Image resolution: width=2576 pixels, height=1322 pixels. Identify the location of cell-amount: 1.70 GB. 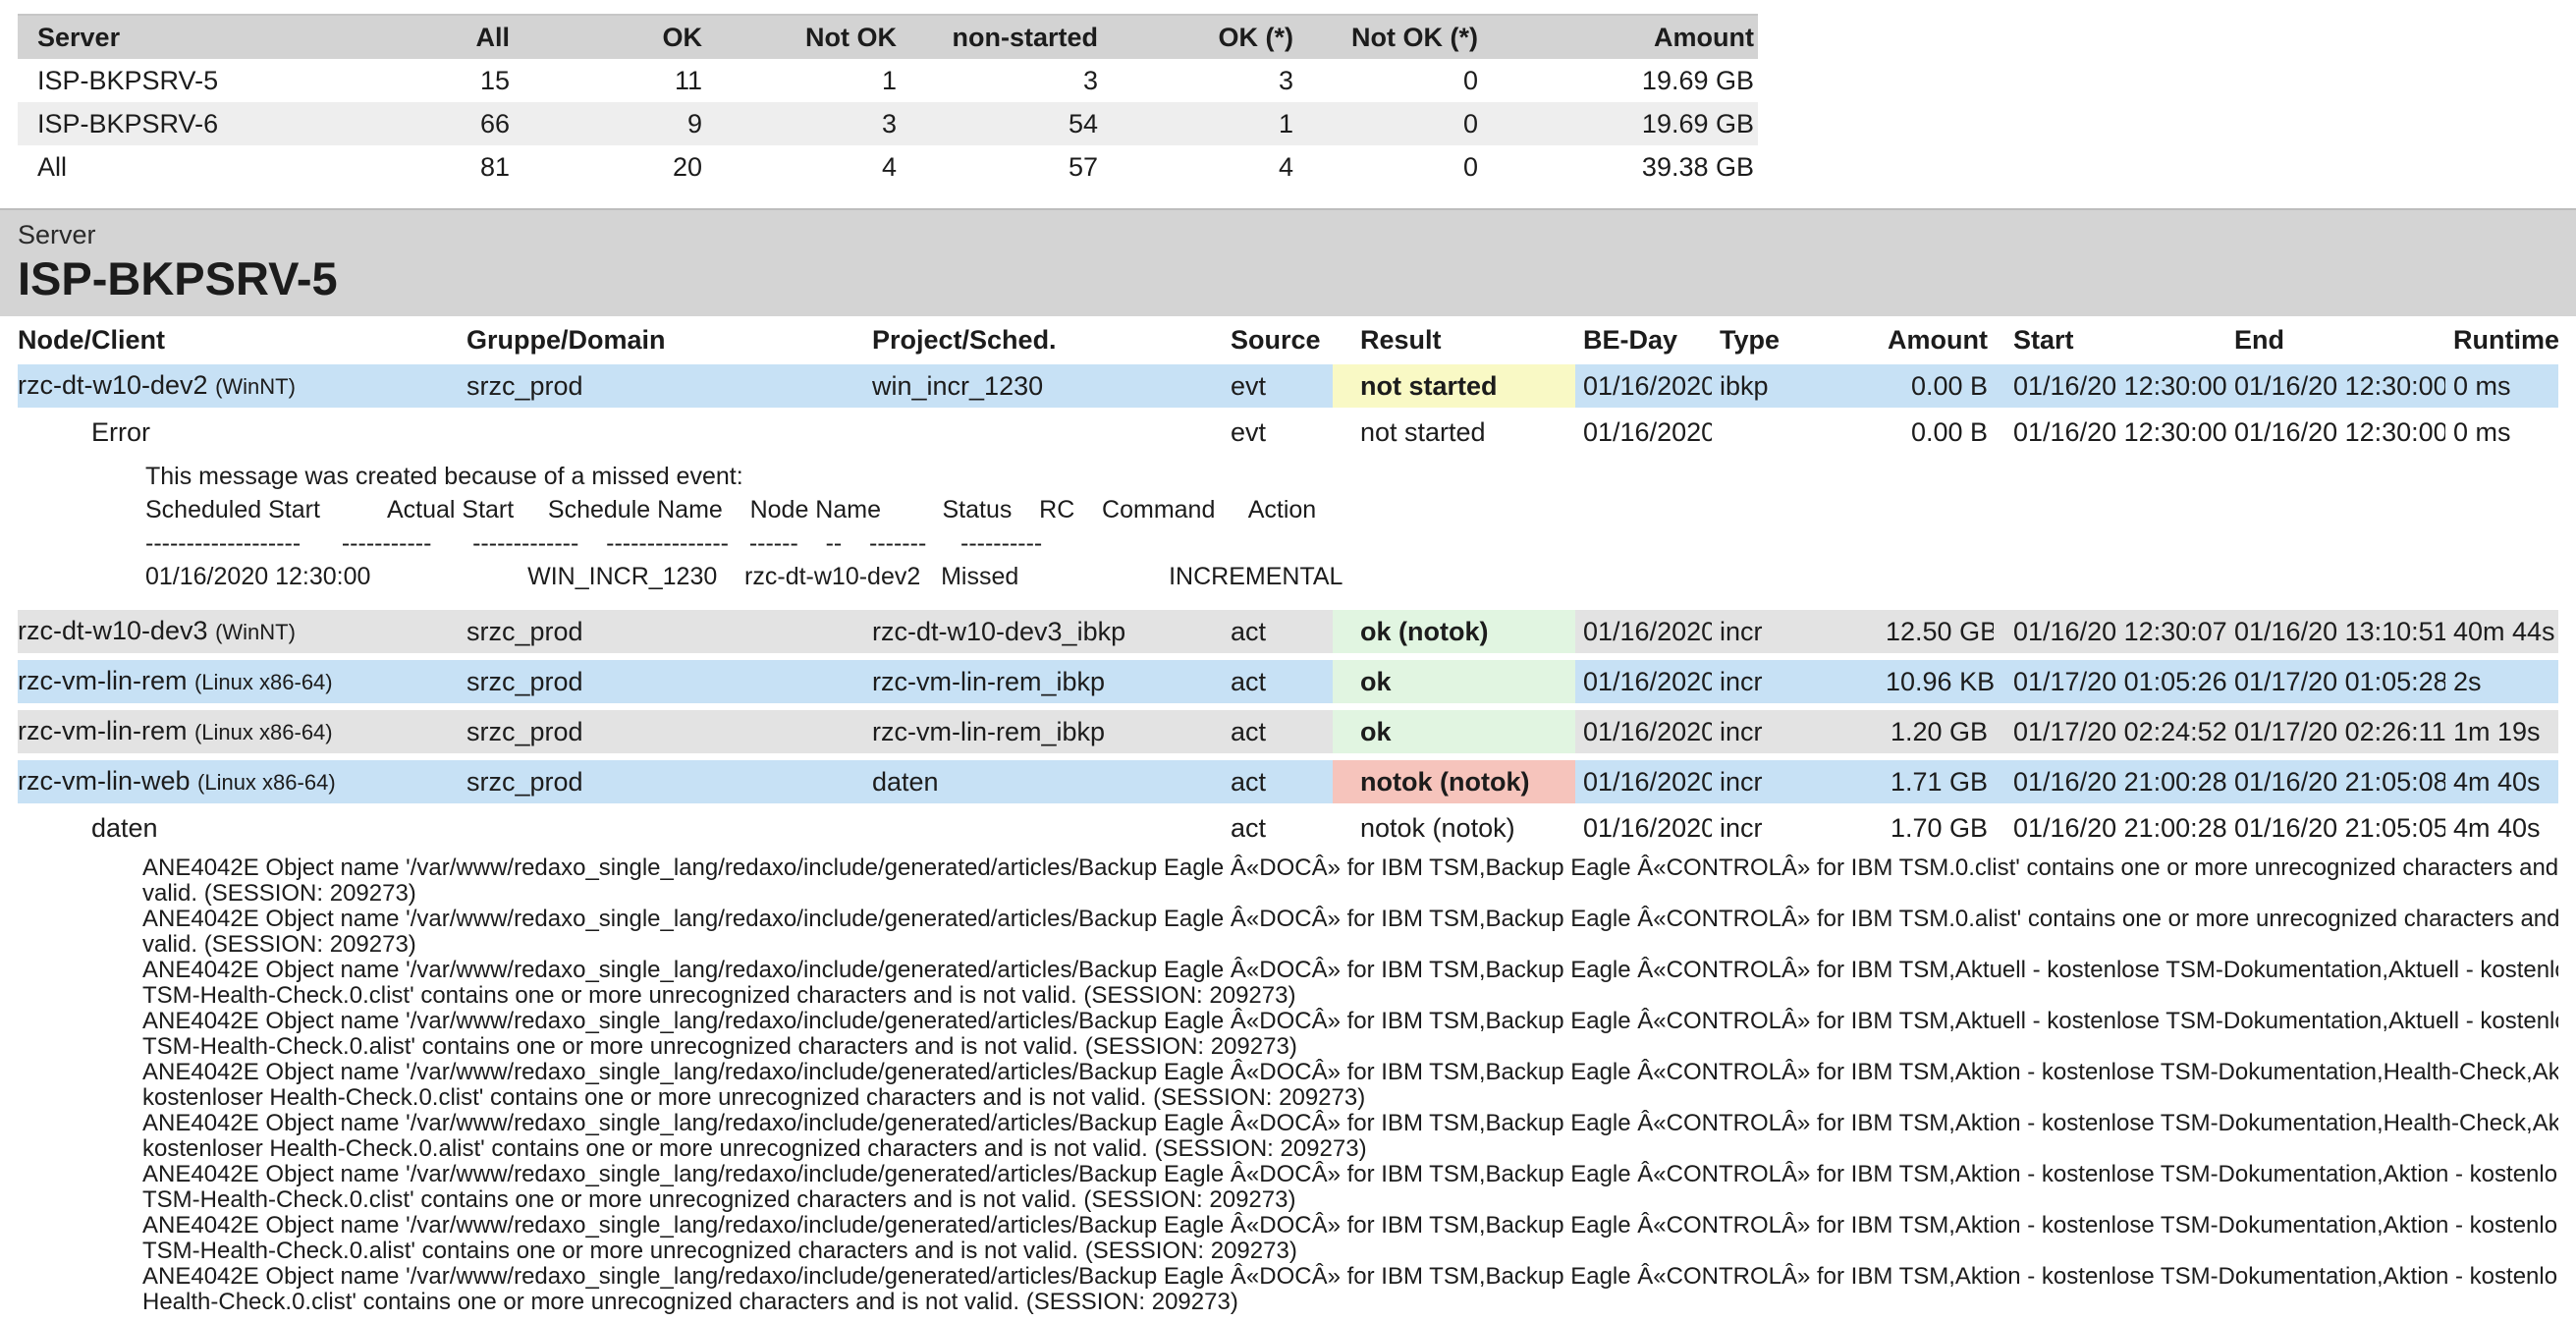
(1939, 828).